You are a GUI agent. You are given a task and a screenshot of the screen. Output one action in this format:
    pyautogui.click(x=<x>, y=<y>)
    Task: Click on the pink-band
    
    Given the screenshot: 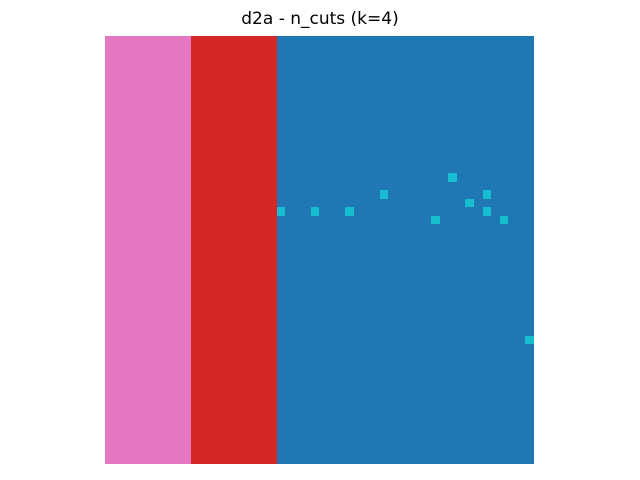 What is the action you would take?
    pyautogui.click(x=148, y=250)
    